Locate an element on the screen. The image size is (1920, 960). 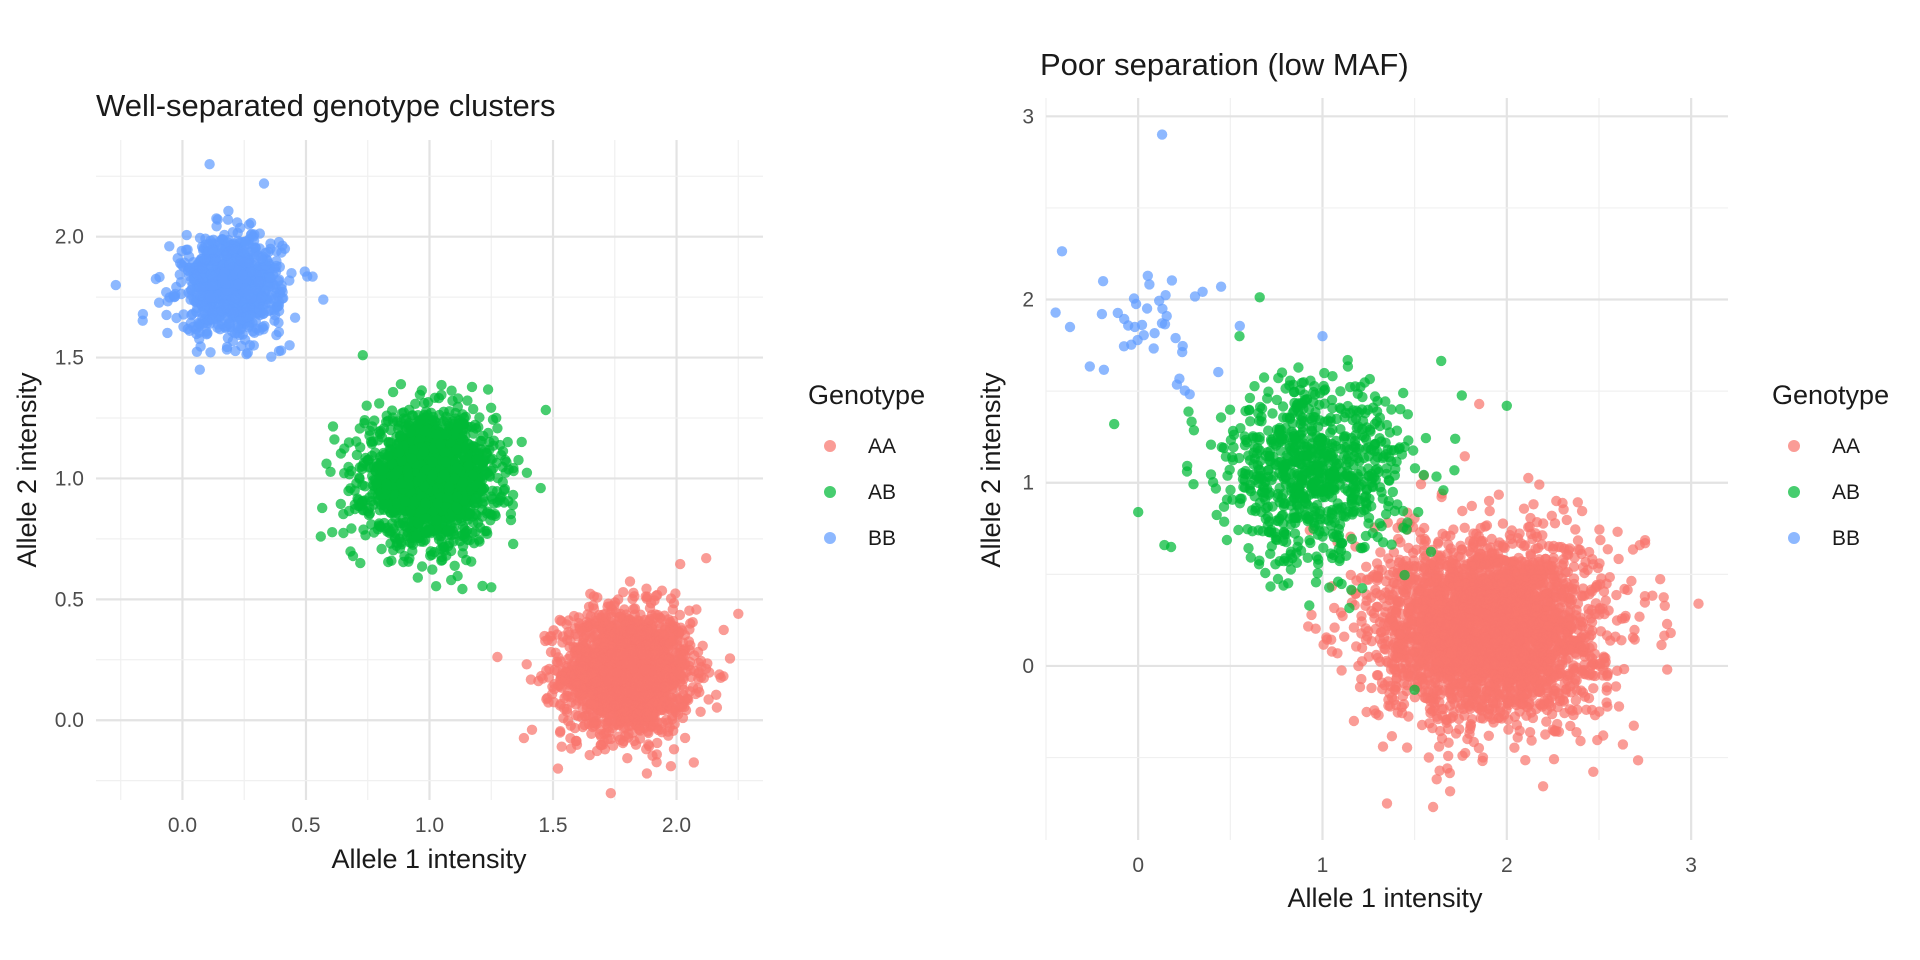
y-tick-label: 0.5 is located at coordinates (69, 599).